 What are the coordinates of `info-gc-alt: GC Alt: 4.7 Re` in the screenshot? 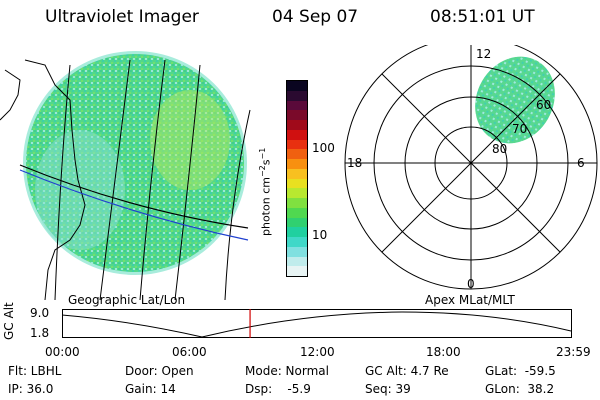 It's located at (407, 371).